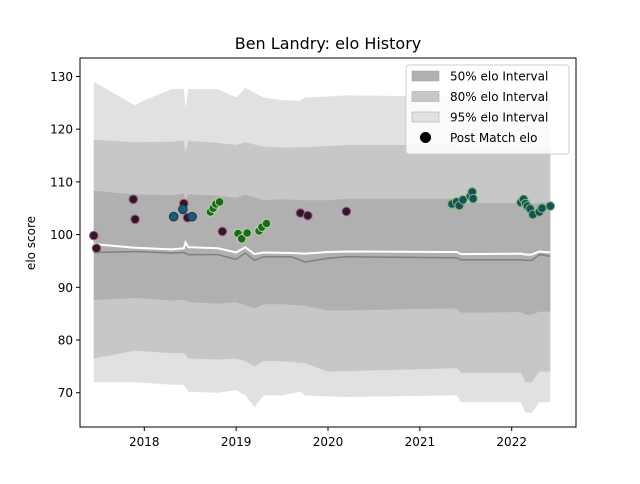 This screenshot has height=484, width=640. I want to click on y-axis-label: elo score, so click(31, 243).